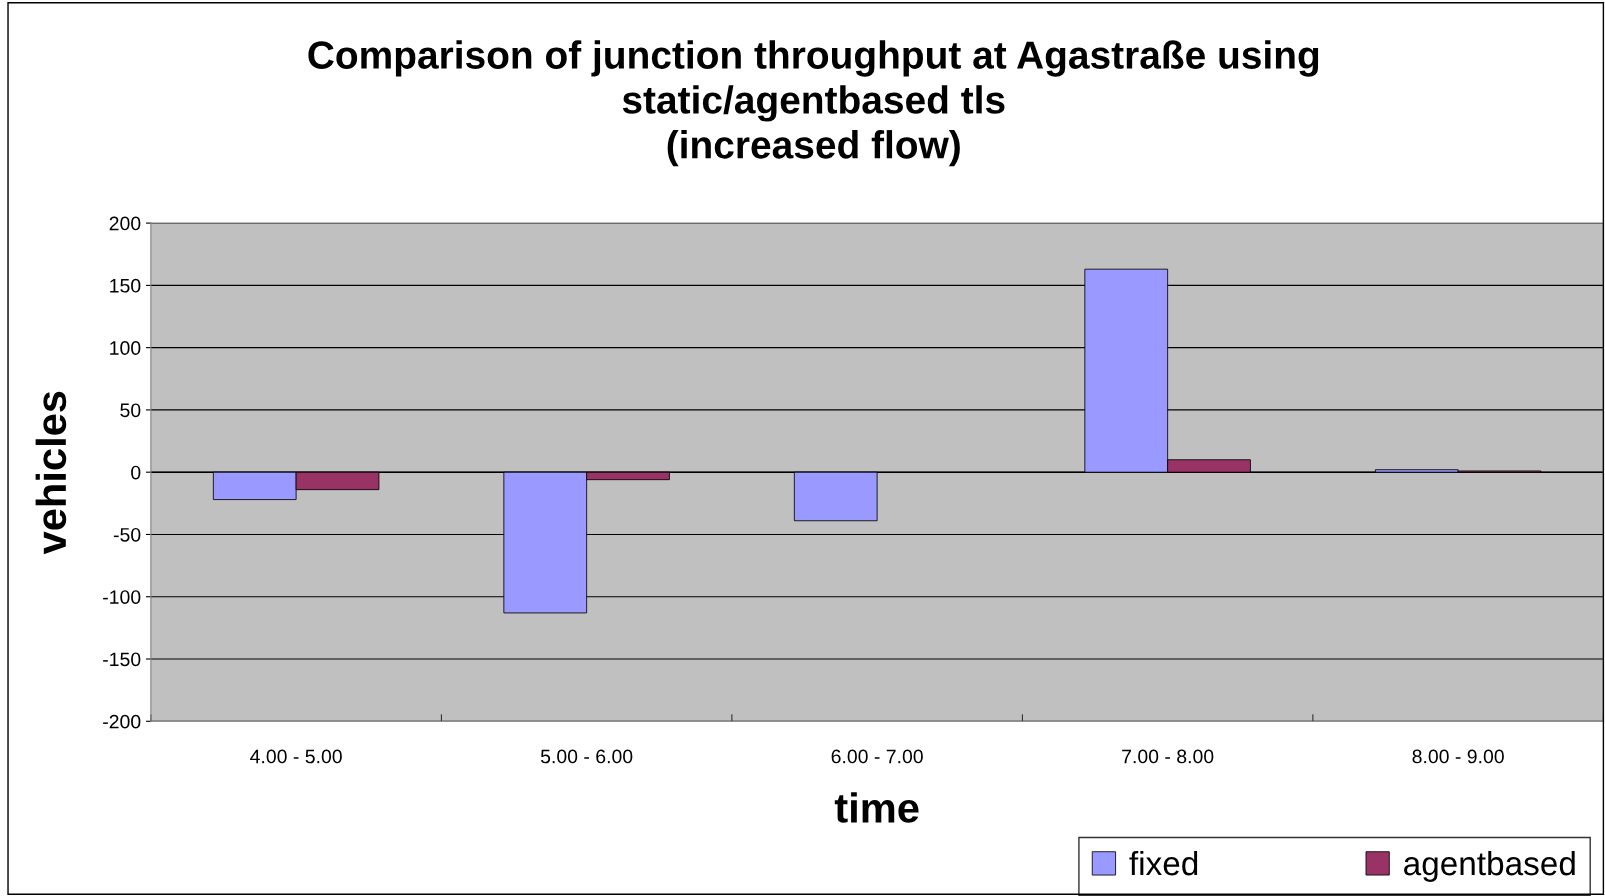  Describe the element at coordinates (130, 410) in the screenshot. I see `y-tick-label: 50` at that location.